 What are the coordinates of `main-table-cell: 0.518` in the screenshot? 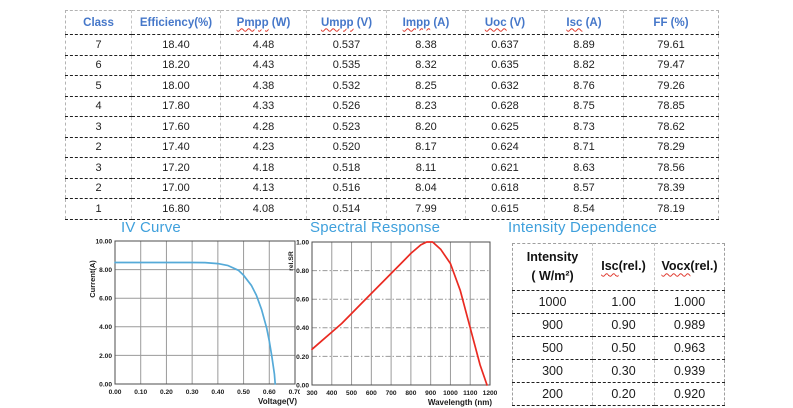 It's located at (346, 168).